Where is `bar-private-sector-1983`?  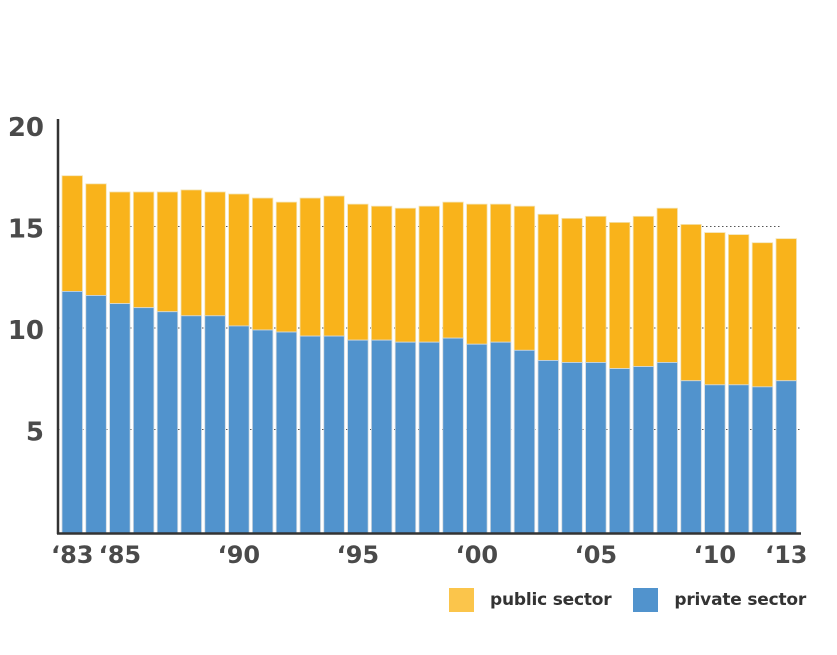 bar-private-sector-1983 is located at coordinates (72, 412).